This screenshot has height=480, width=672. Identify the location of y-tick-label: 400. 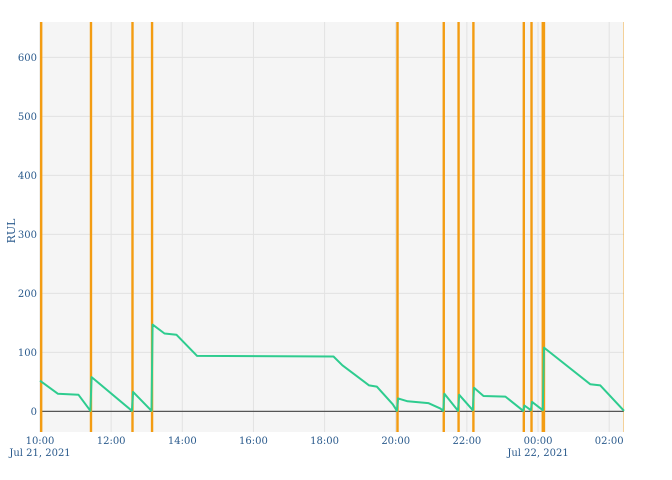
(27, 176).